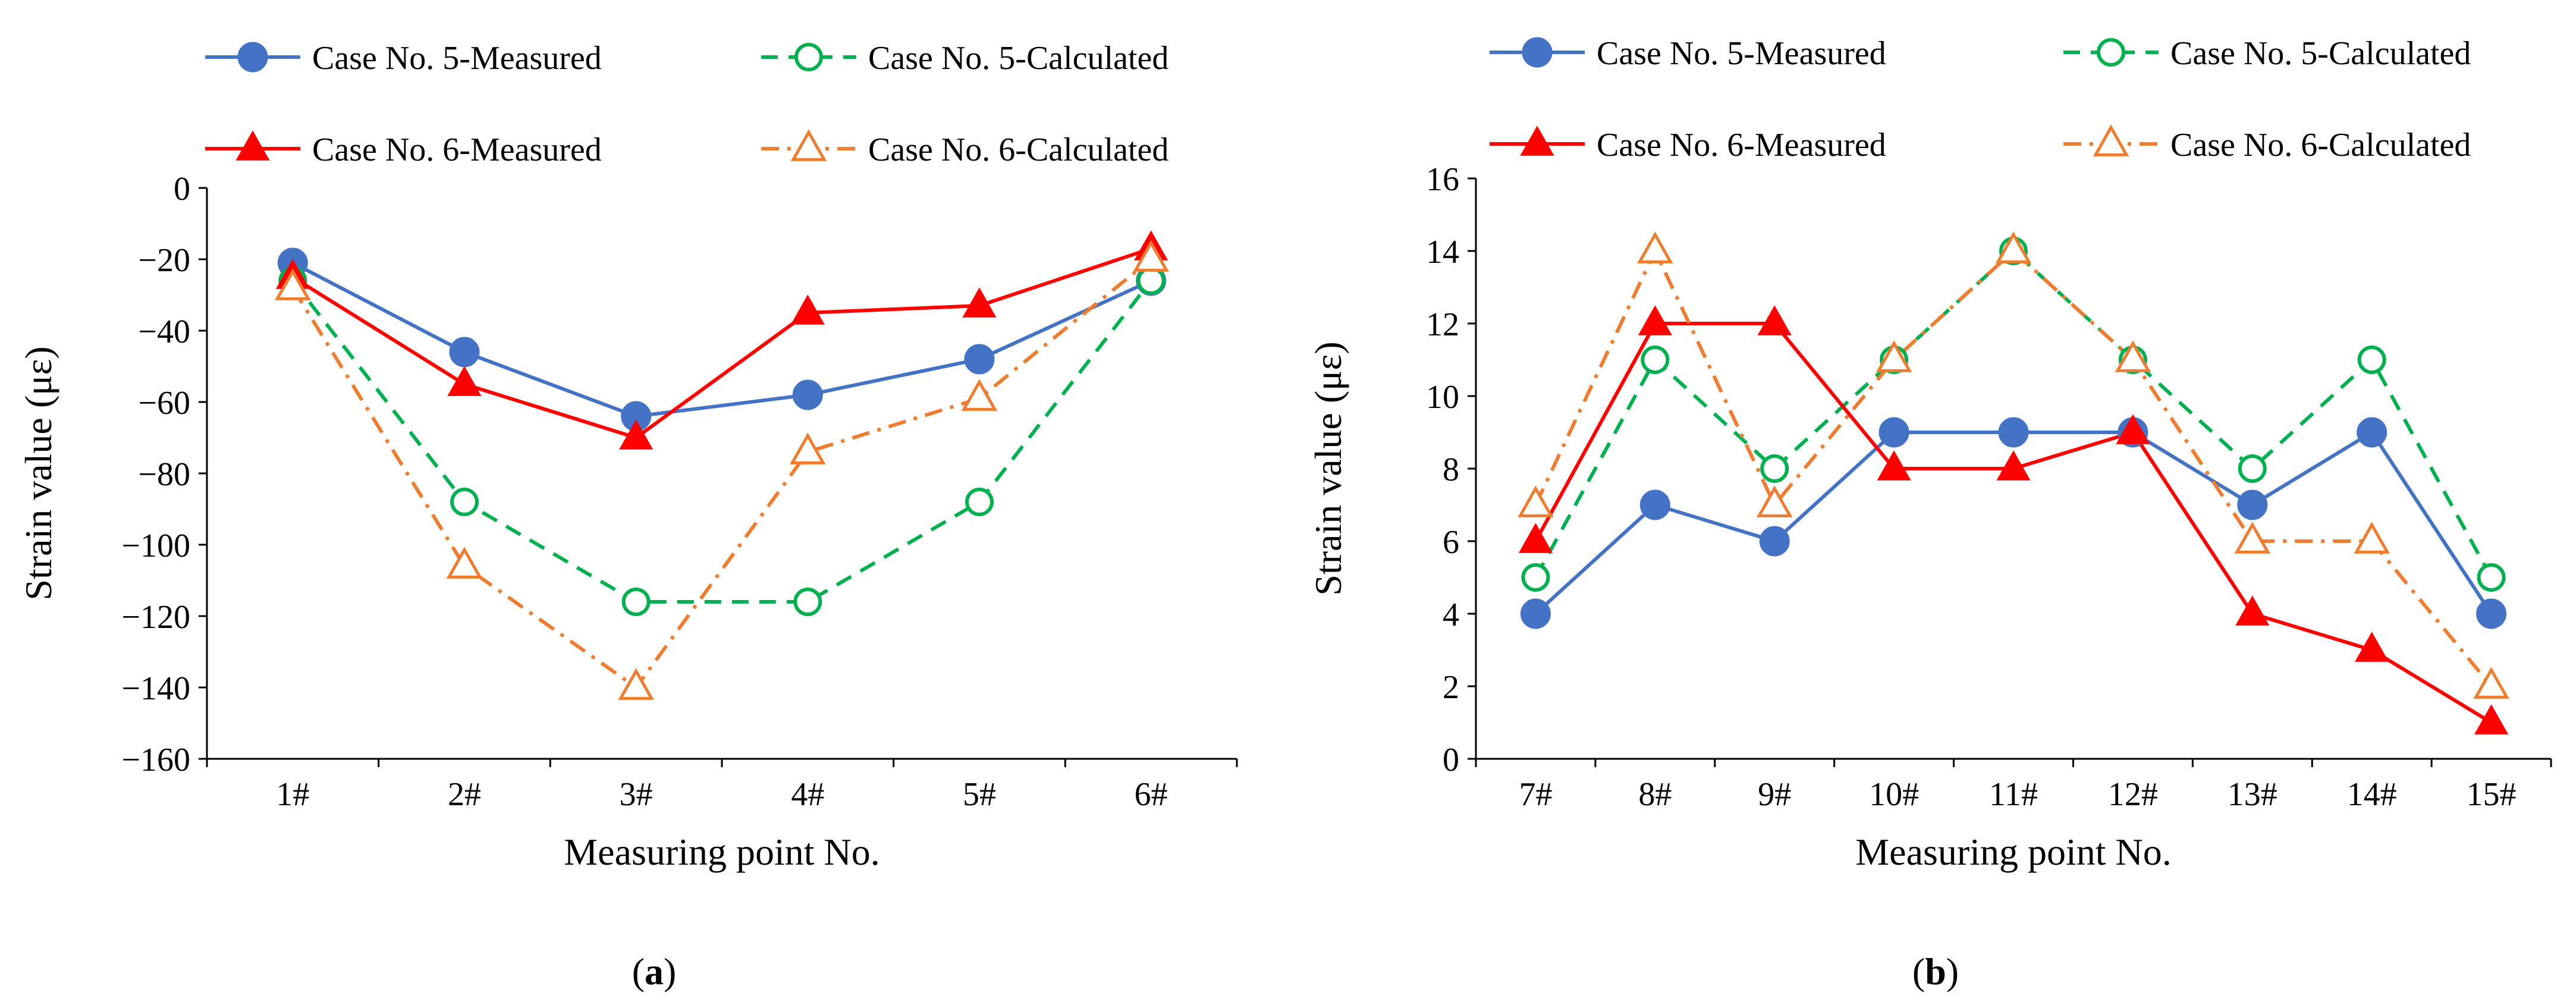 This screenshot has height=1008, width=2576. I want to click on x-tick-label: 3#, so click(636, 794).